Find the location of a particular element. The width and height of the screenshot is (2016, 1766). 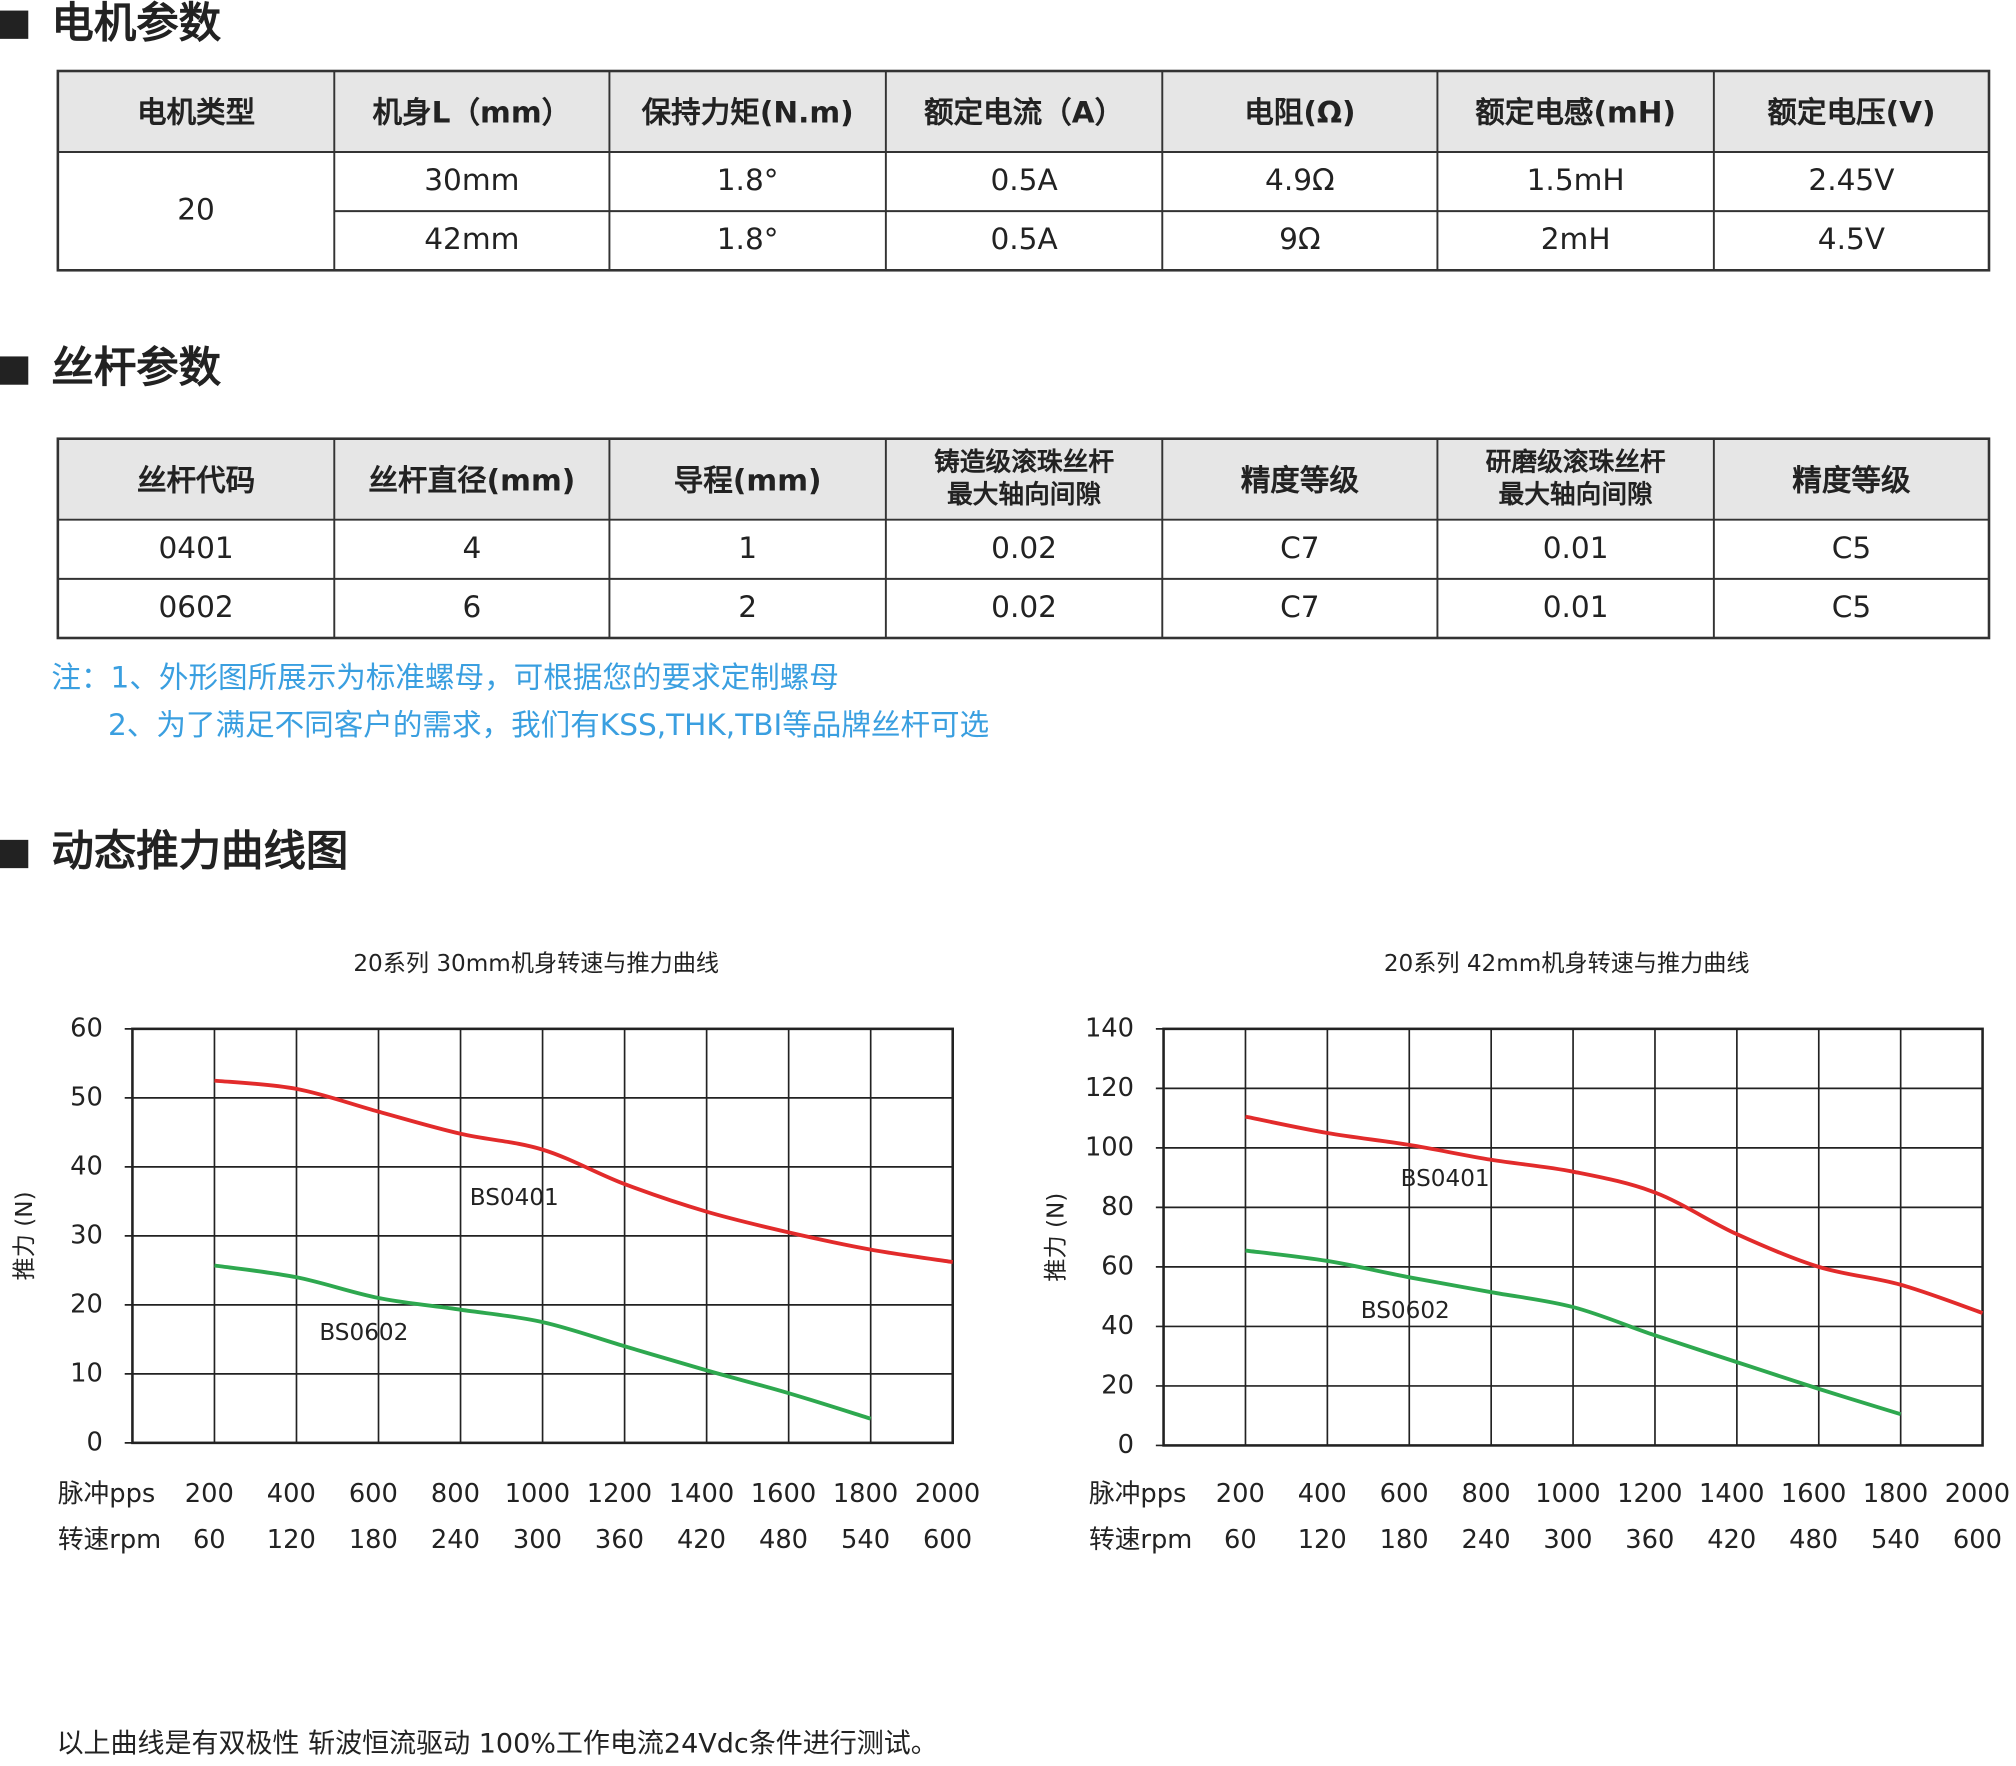

table-cell: 4.5V is located at coordinates (1851, 239).